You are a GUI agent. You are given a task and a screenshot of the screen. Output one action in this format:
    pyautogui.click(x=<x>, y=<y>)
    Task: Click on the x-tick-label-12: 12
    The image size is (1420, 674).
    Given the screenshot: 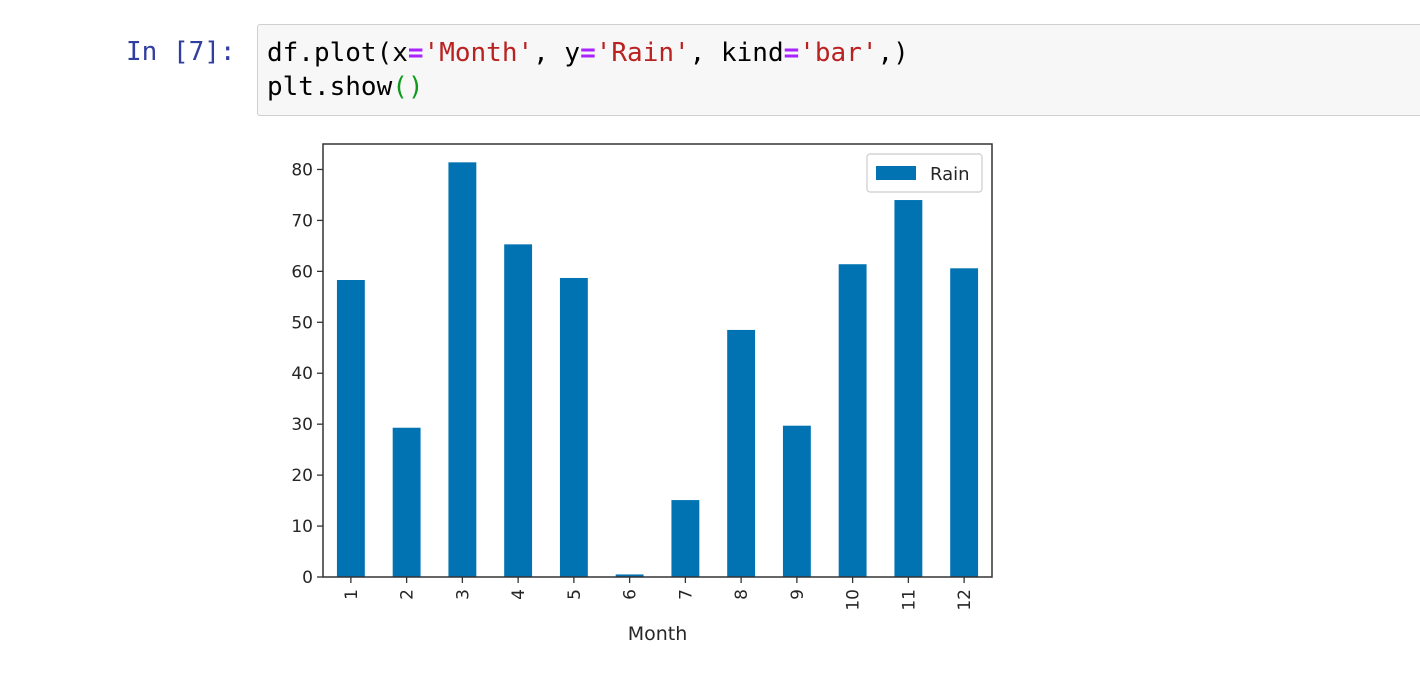 What is the action you would take?
    pyautogui.click(x=965, y=600)
    